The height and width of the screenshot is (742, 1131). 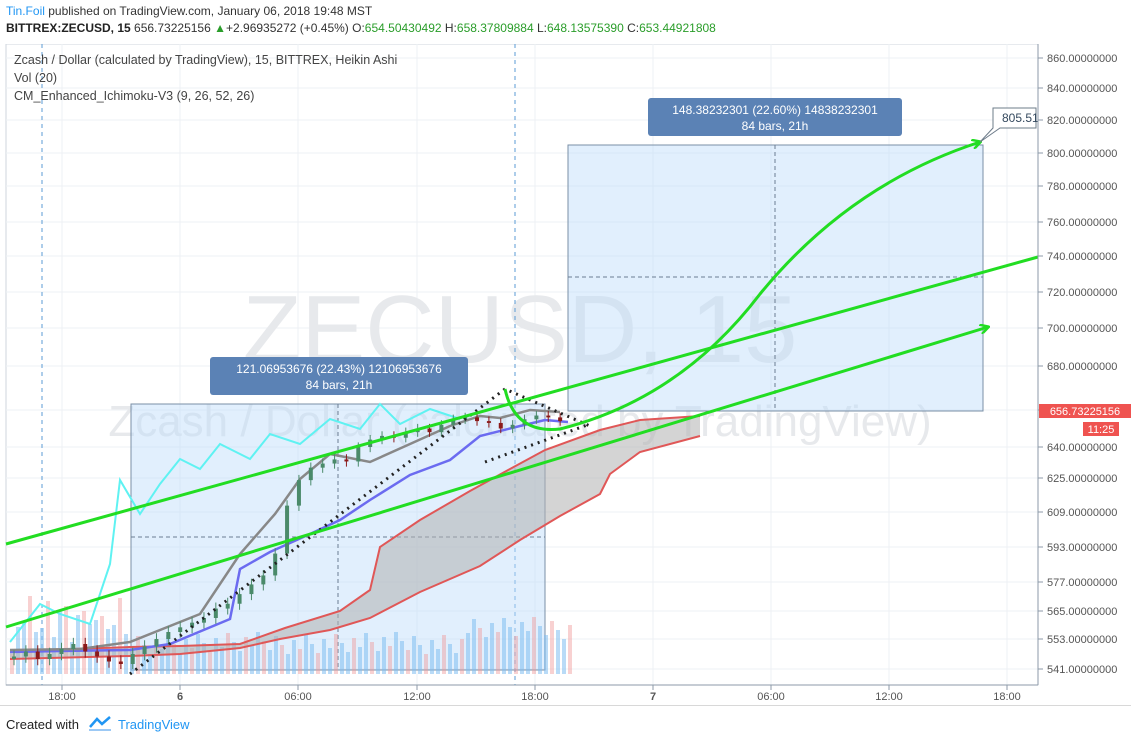 What do you see at coordinates (1082, 670) in the screenshot?
I see `y-tick-label: 541.00000000` at bounding box center [1082, 670].